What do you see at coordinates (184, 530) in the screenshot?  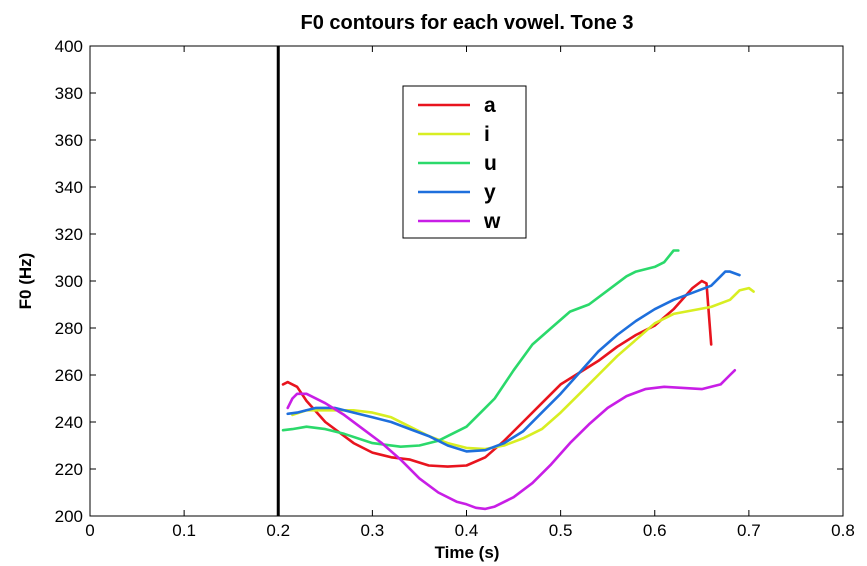 I see `x-tick-label: 0.1` at bounding box center [184, 530].